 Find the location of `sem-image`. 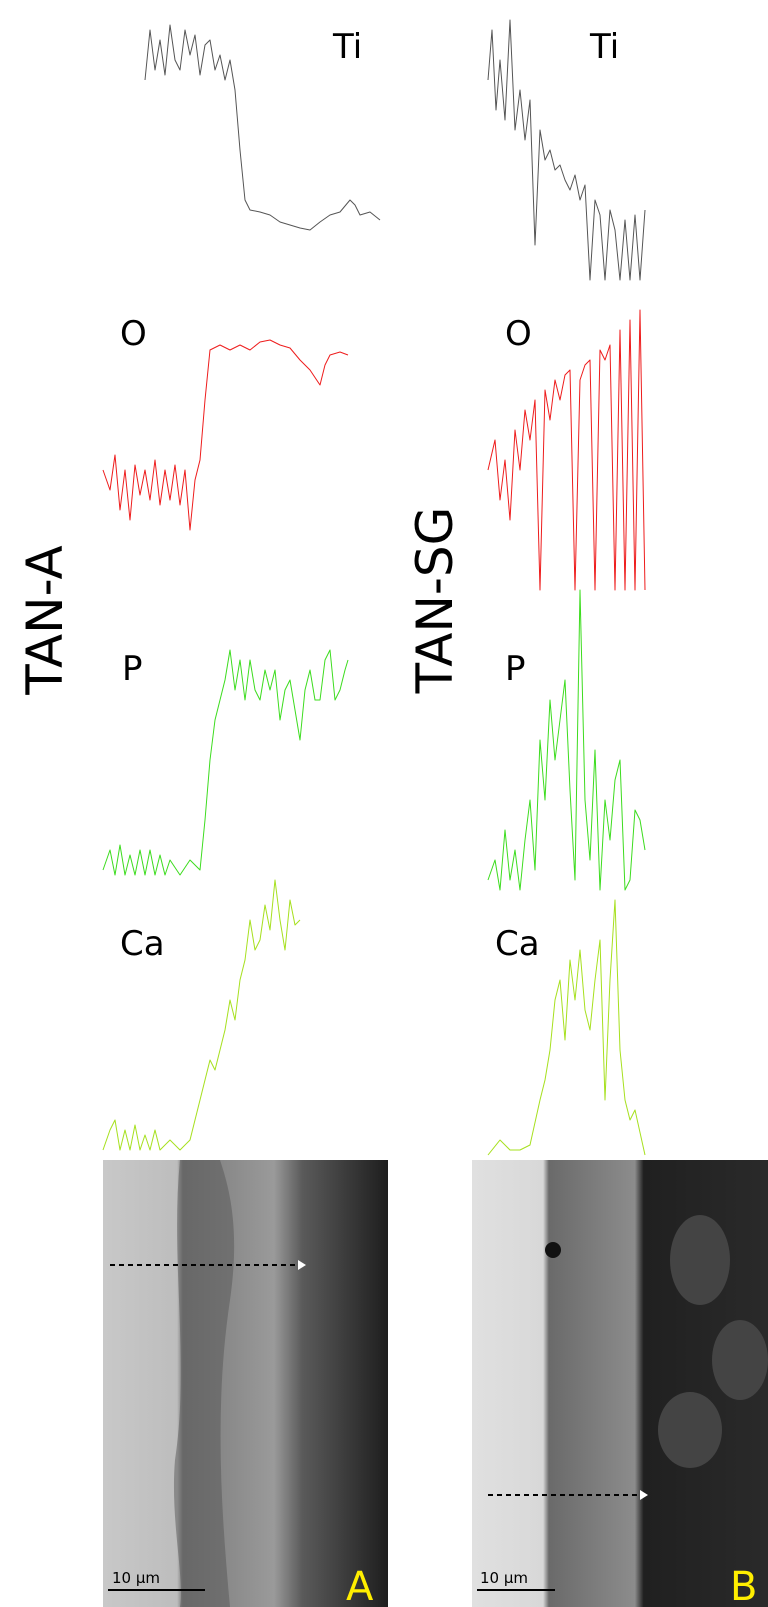

sem-image is located at coordinates (245, 1383).